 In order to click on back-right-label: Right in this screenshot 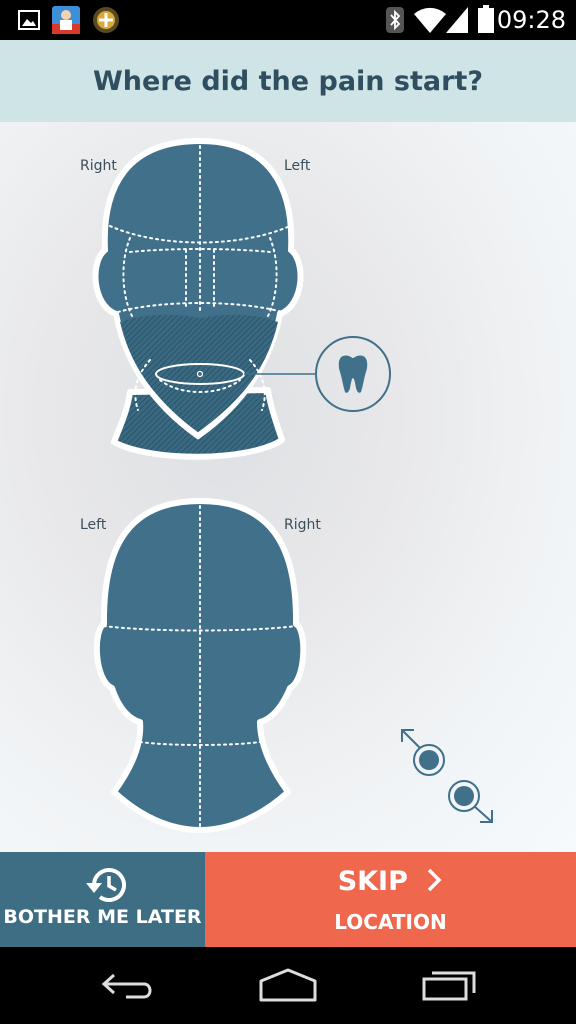, I will do `click(302, 525)`.